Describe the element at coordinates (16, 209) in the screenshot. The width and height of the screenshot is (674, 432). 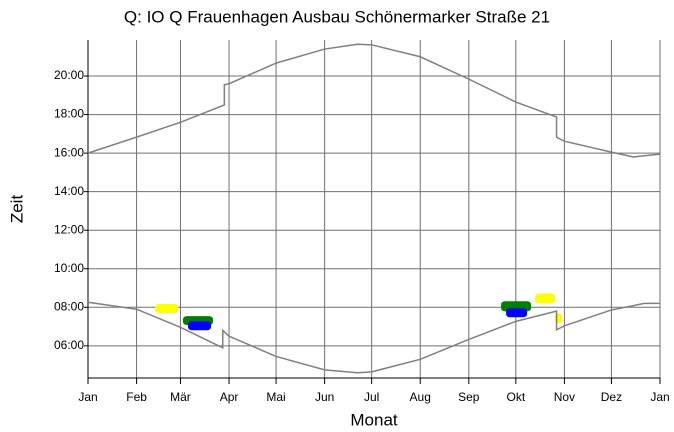
I see `y-axis-label: Zeit` at that location.